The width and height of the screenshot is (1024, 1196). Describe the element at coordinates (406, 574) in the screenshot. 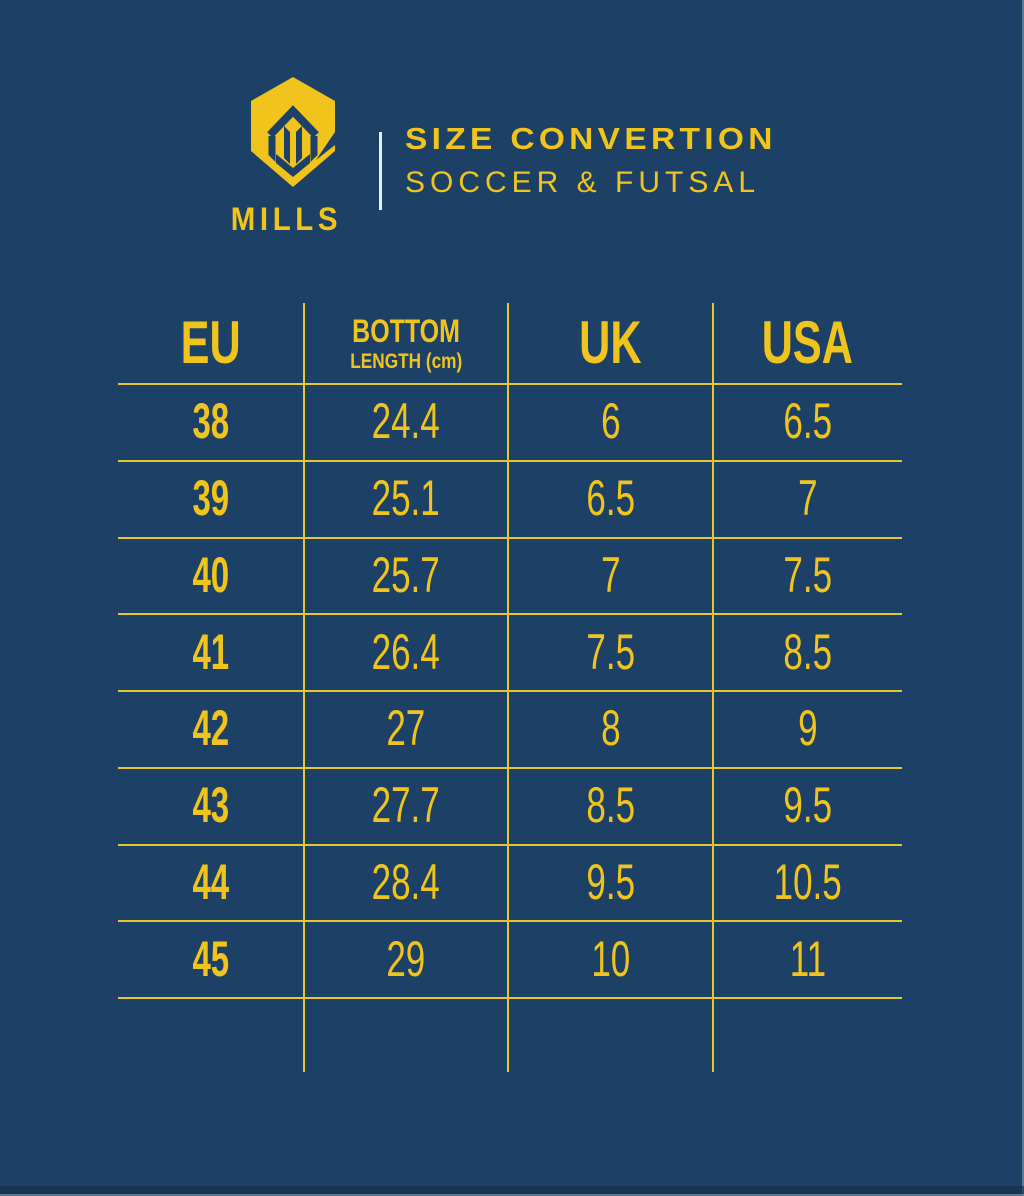

I see `bottom-length-cell: 25.7` at that location.